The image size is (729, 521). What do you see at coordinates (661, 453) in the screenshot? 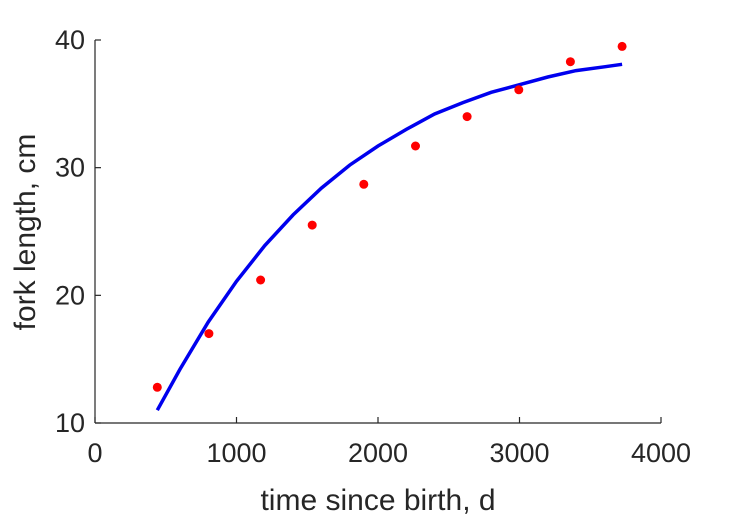
I see `x-tick-label: 4000` at bounding box center [661, 453].